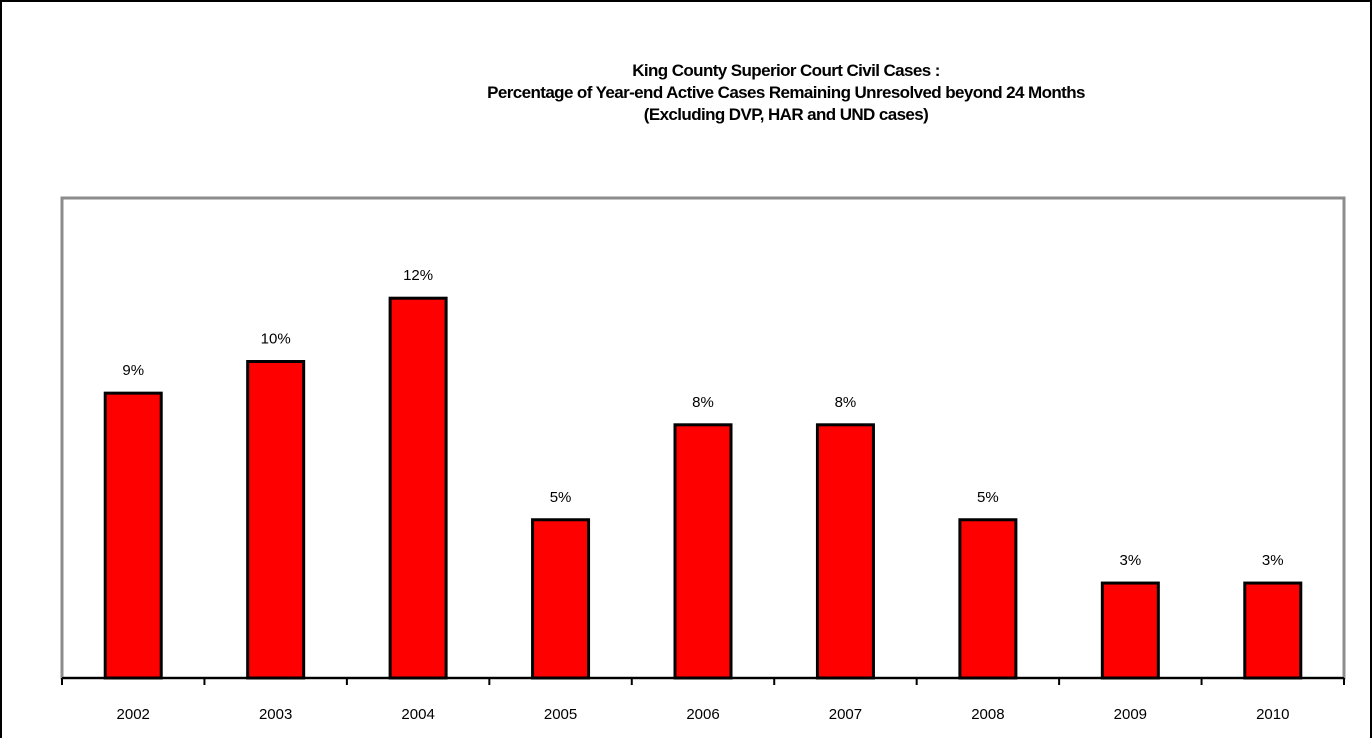 The height and width of the screenshot is (738, 1372). Describe the element at coordinates (1130, 714) in the screenshot. I see `x-tick-label-2009: 2009` at that location.